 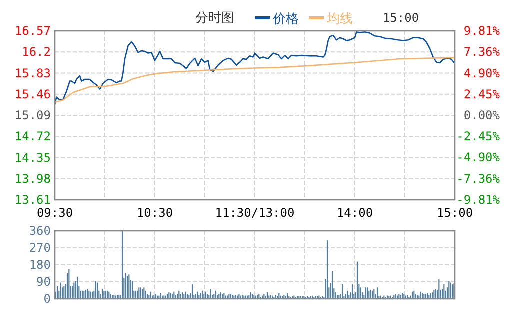 I want to click on y2-tick-label: 7.36%, so click(x=482, y=52).